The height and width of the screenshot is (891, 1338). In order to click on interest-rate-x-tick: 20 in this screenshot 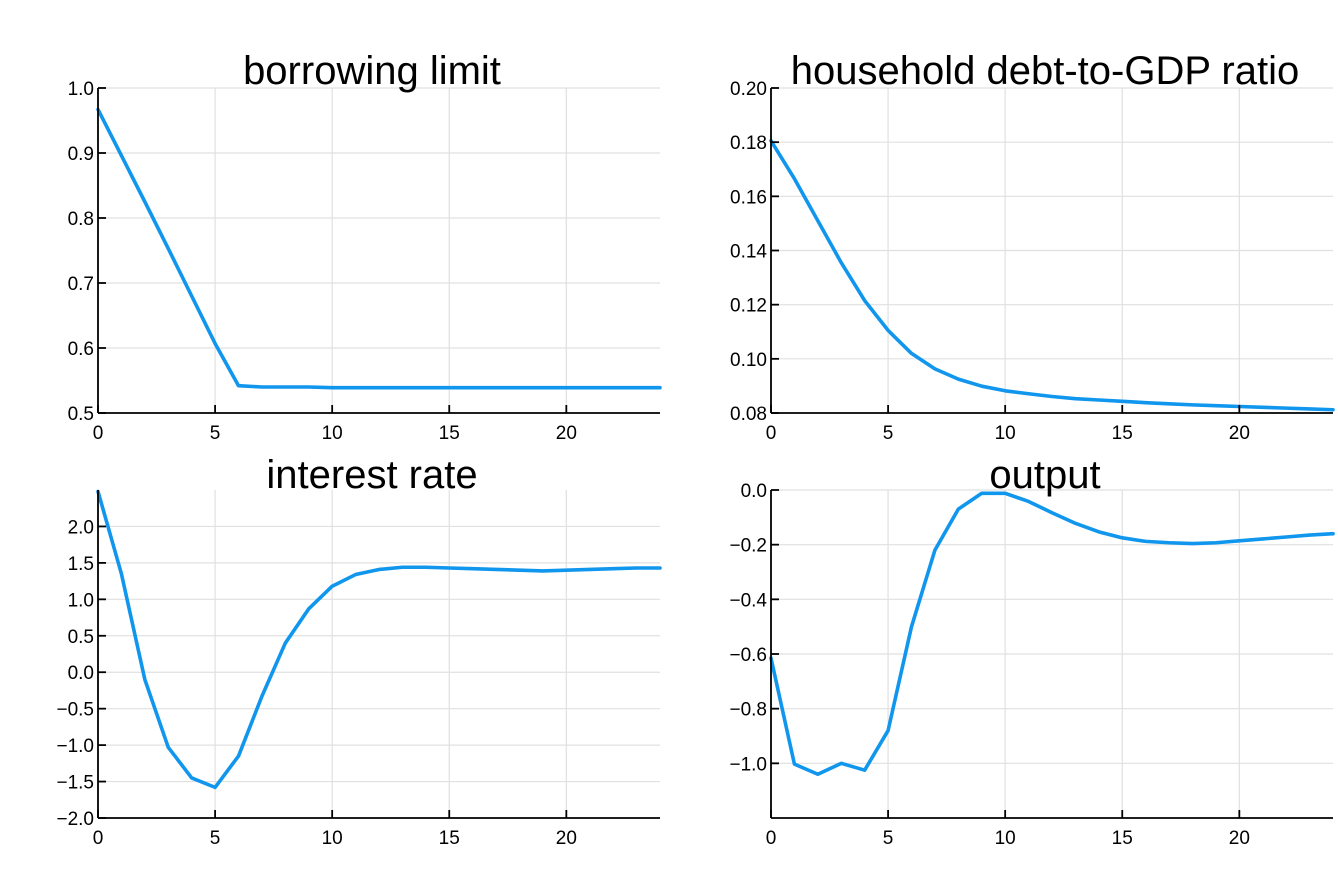, I will do `click(566, 829)`.